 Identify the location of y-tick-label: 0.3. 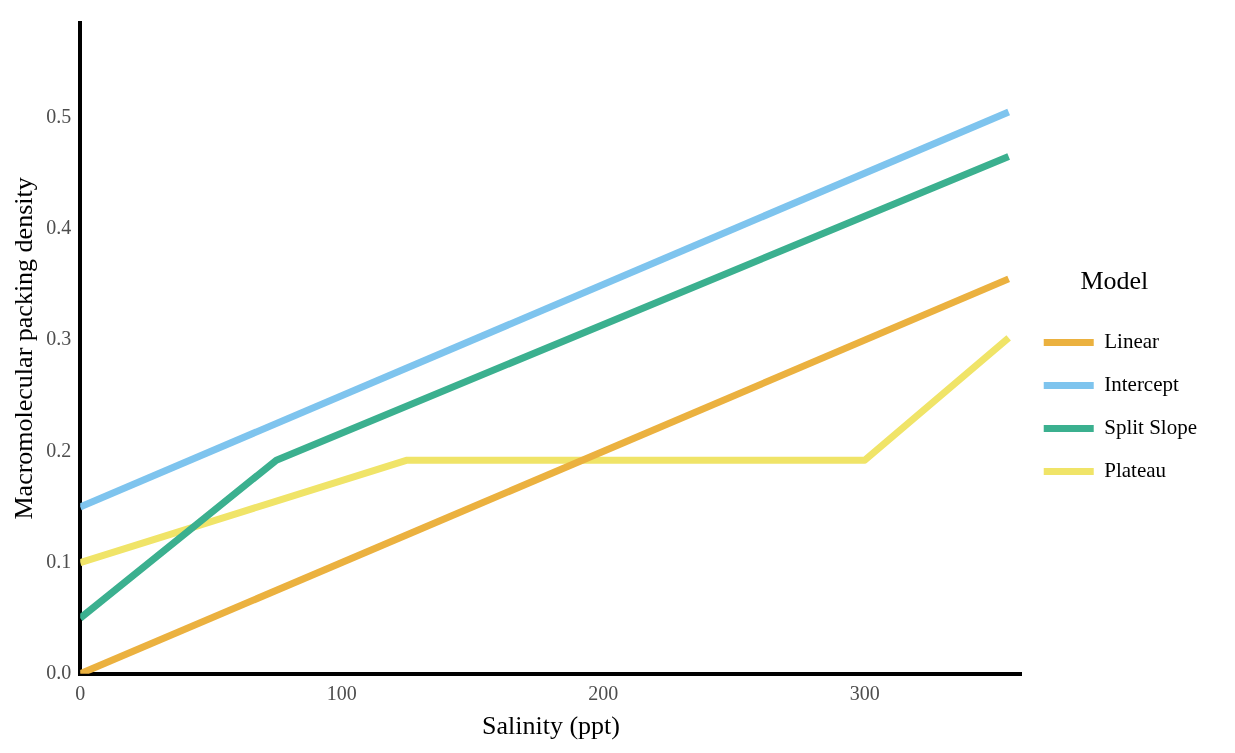
(59, 338).